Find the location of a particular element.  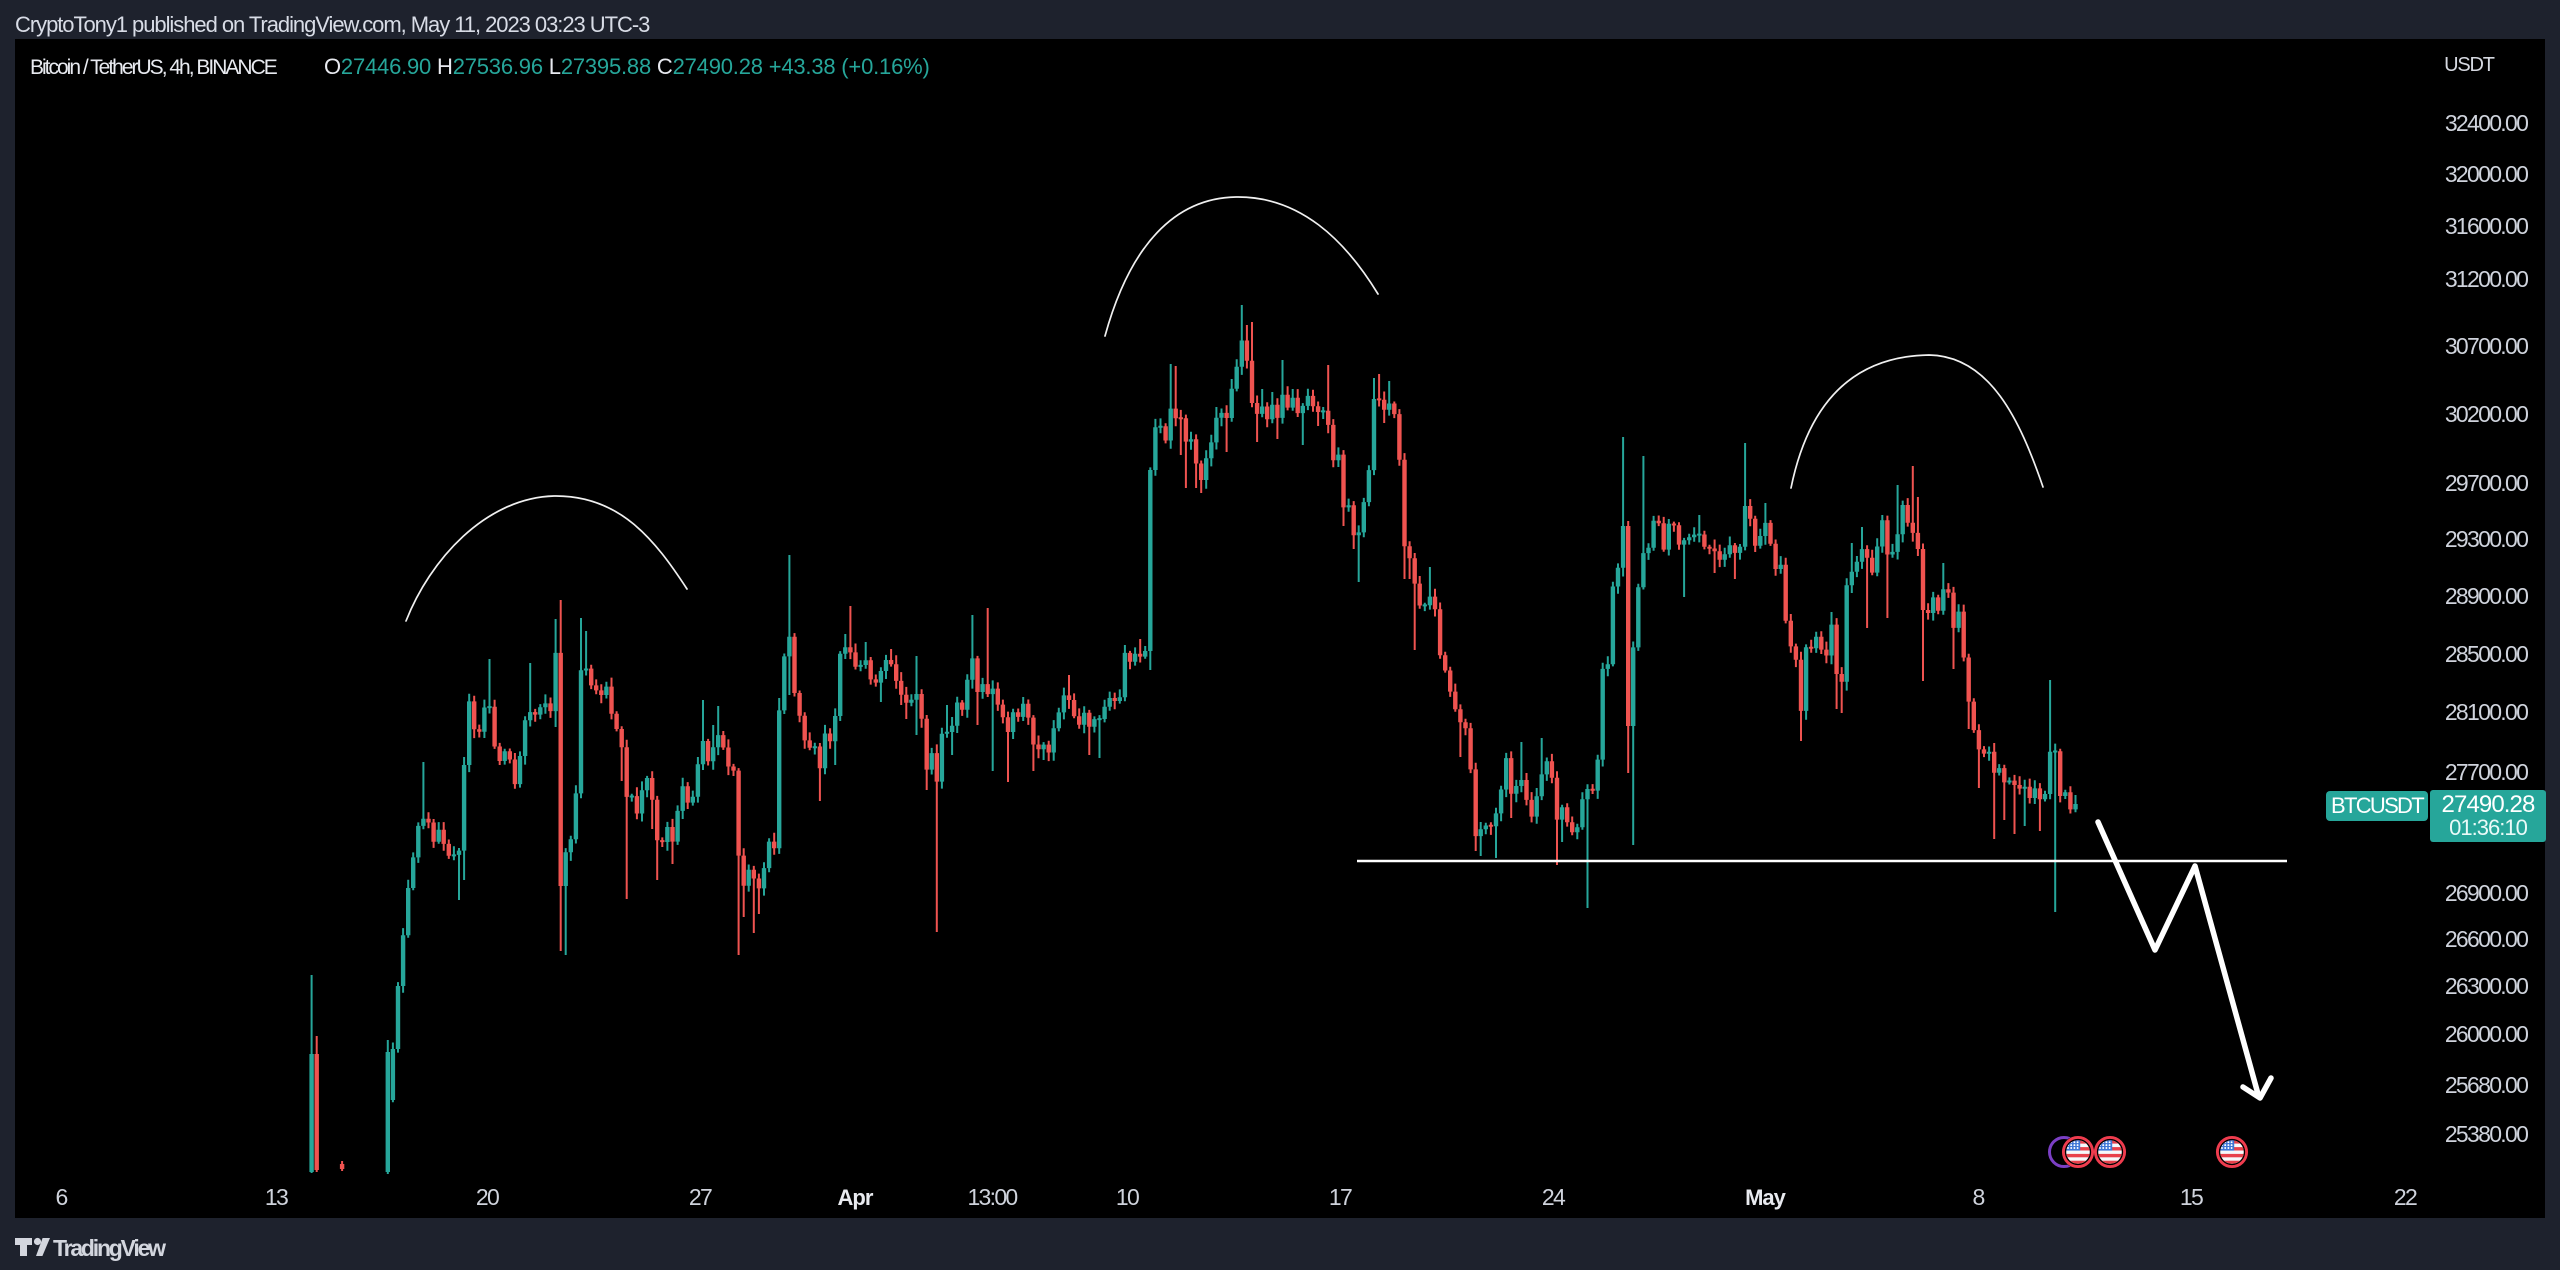

svg-text: 10 is located at coordinates (1127, 1197).